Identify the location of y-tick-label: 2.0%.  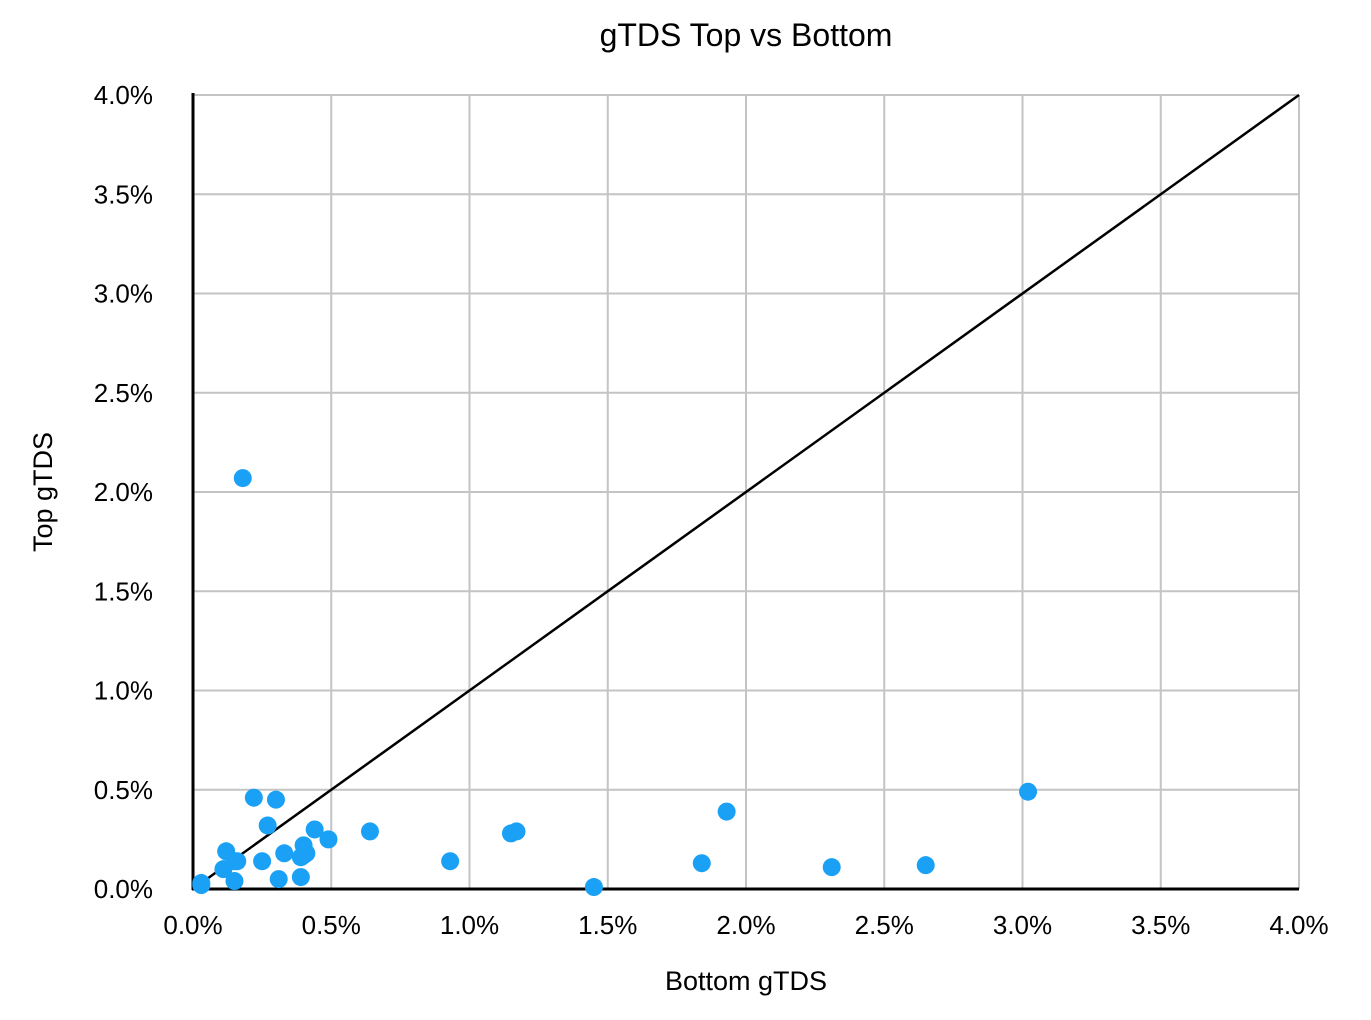
(123, 492).